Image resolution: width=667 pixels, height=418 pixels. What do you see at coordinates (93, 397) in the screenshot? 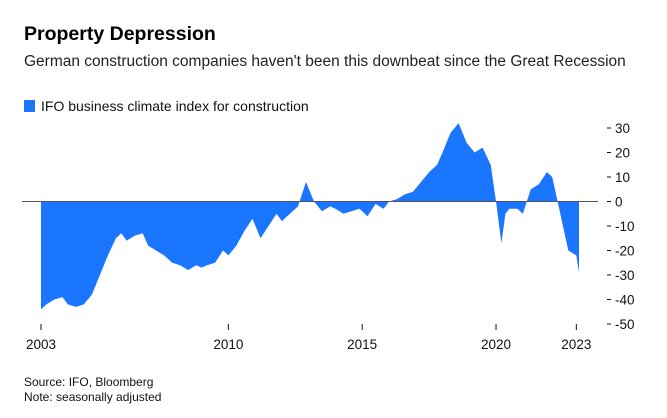
I see `footnote: Note: seasonally adjusted` at bounding box center [93, 397].